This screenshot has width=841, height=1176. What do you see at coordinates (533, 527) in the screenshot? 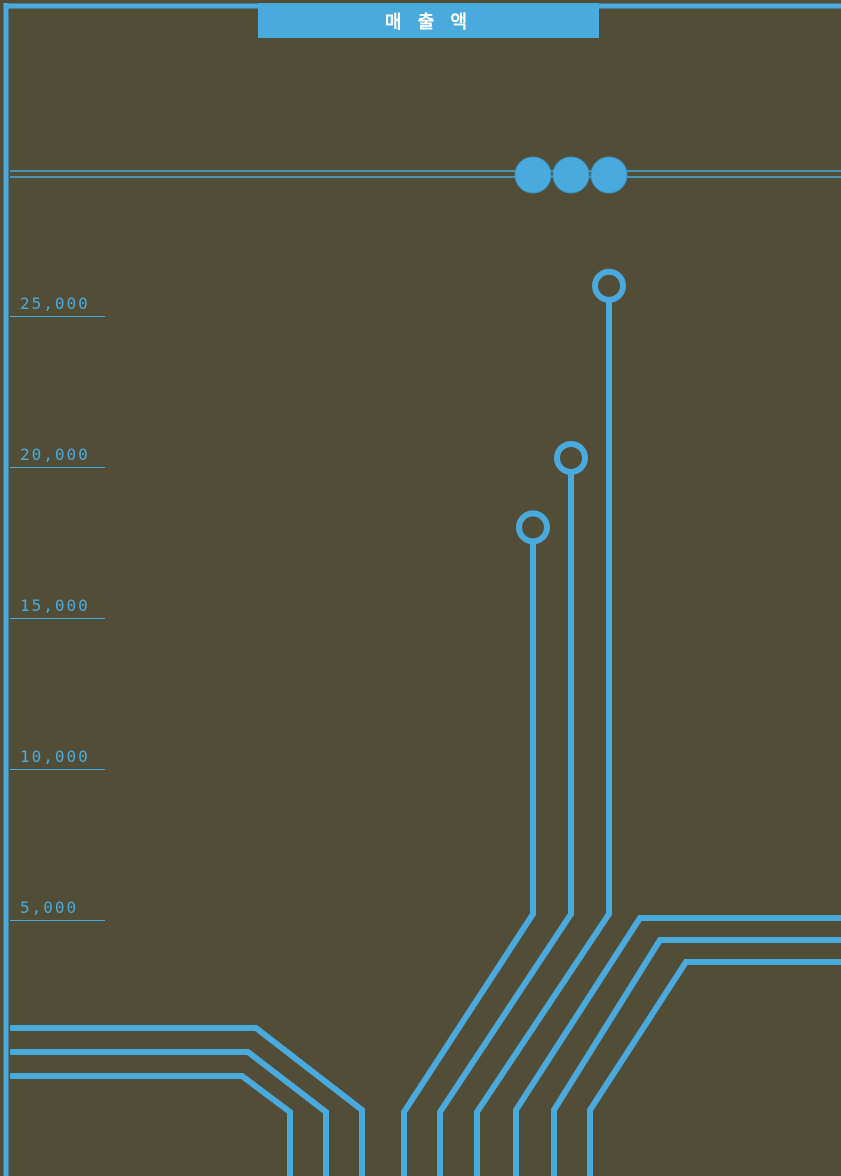
I see `bar-1-cap` at bounding box center [533, 527].